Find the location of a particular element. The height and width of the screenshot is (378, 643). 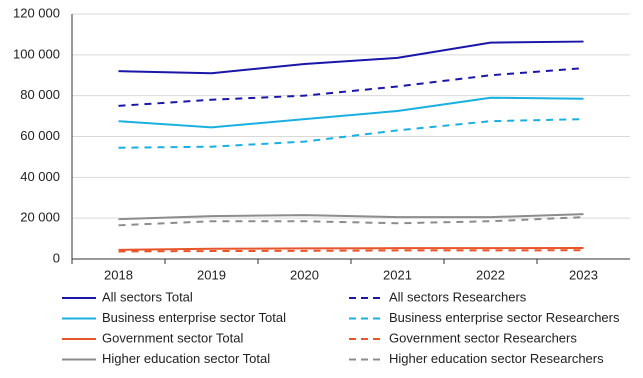

y-tick-label: 40 000 is located at coordinates (40, 176).